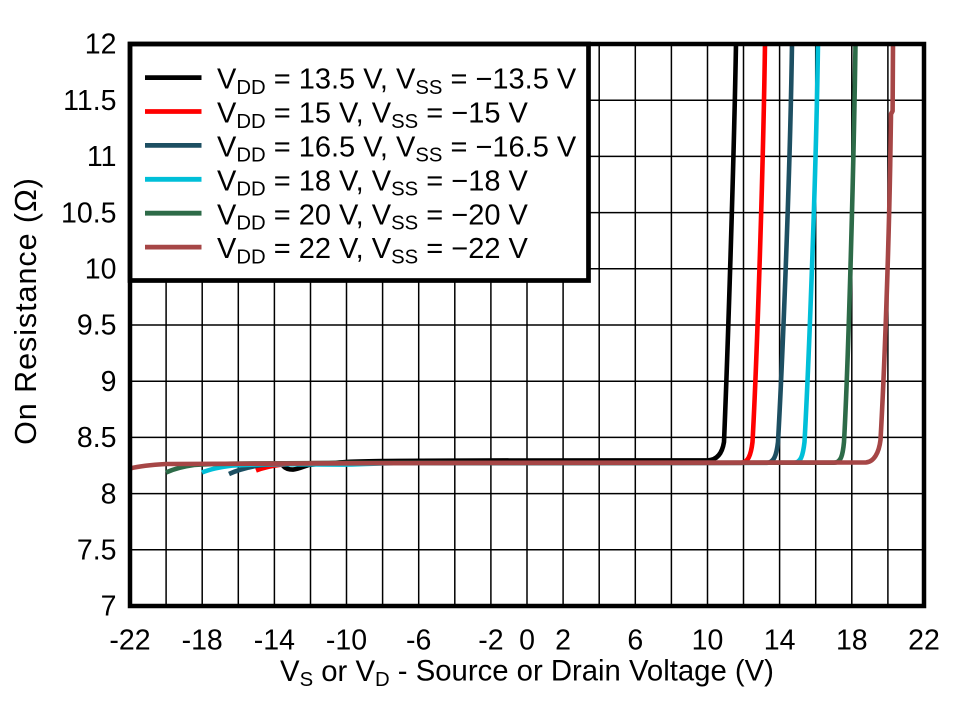 The height and width of the screenshot is (701, 964). Describe the element at coordinates (109, 494) in the screenshot. I see `svg-text: 8` at that location.